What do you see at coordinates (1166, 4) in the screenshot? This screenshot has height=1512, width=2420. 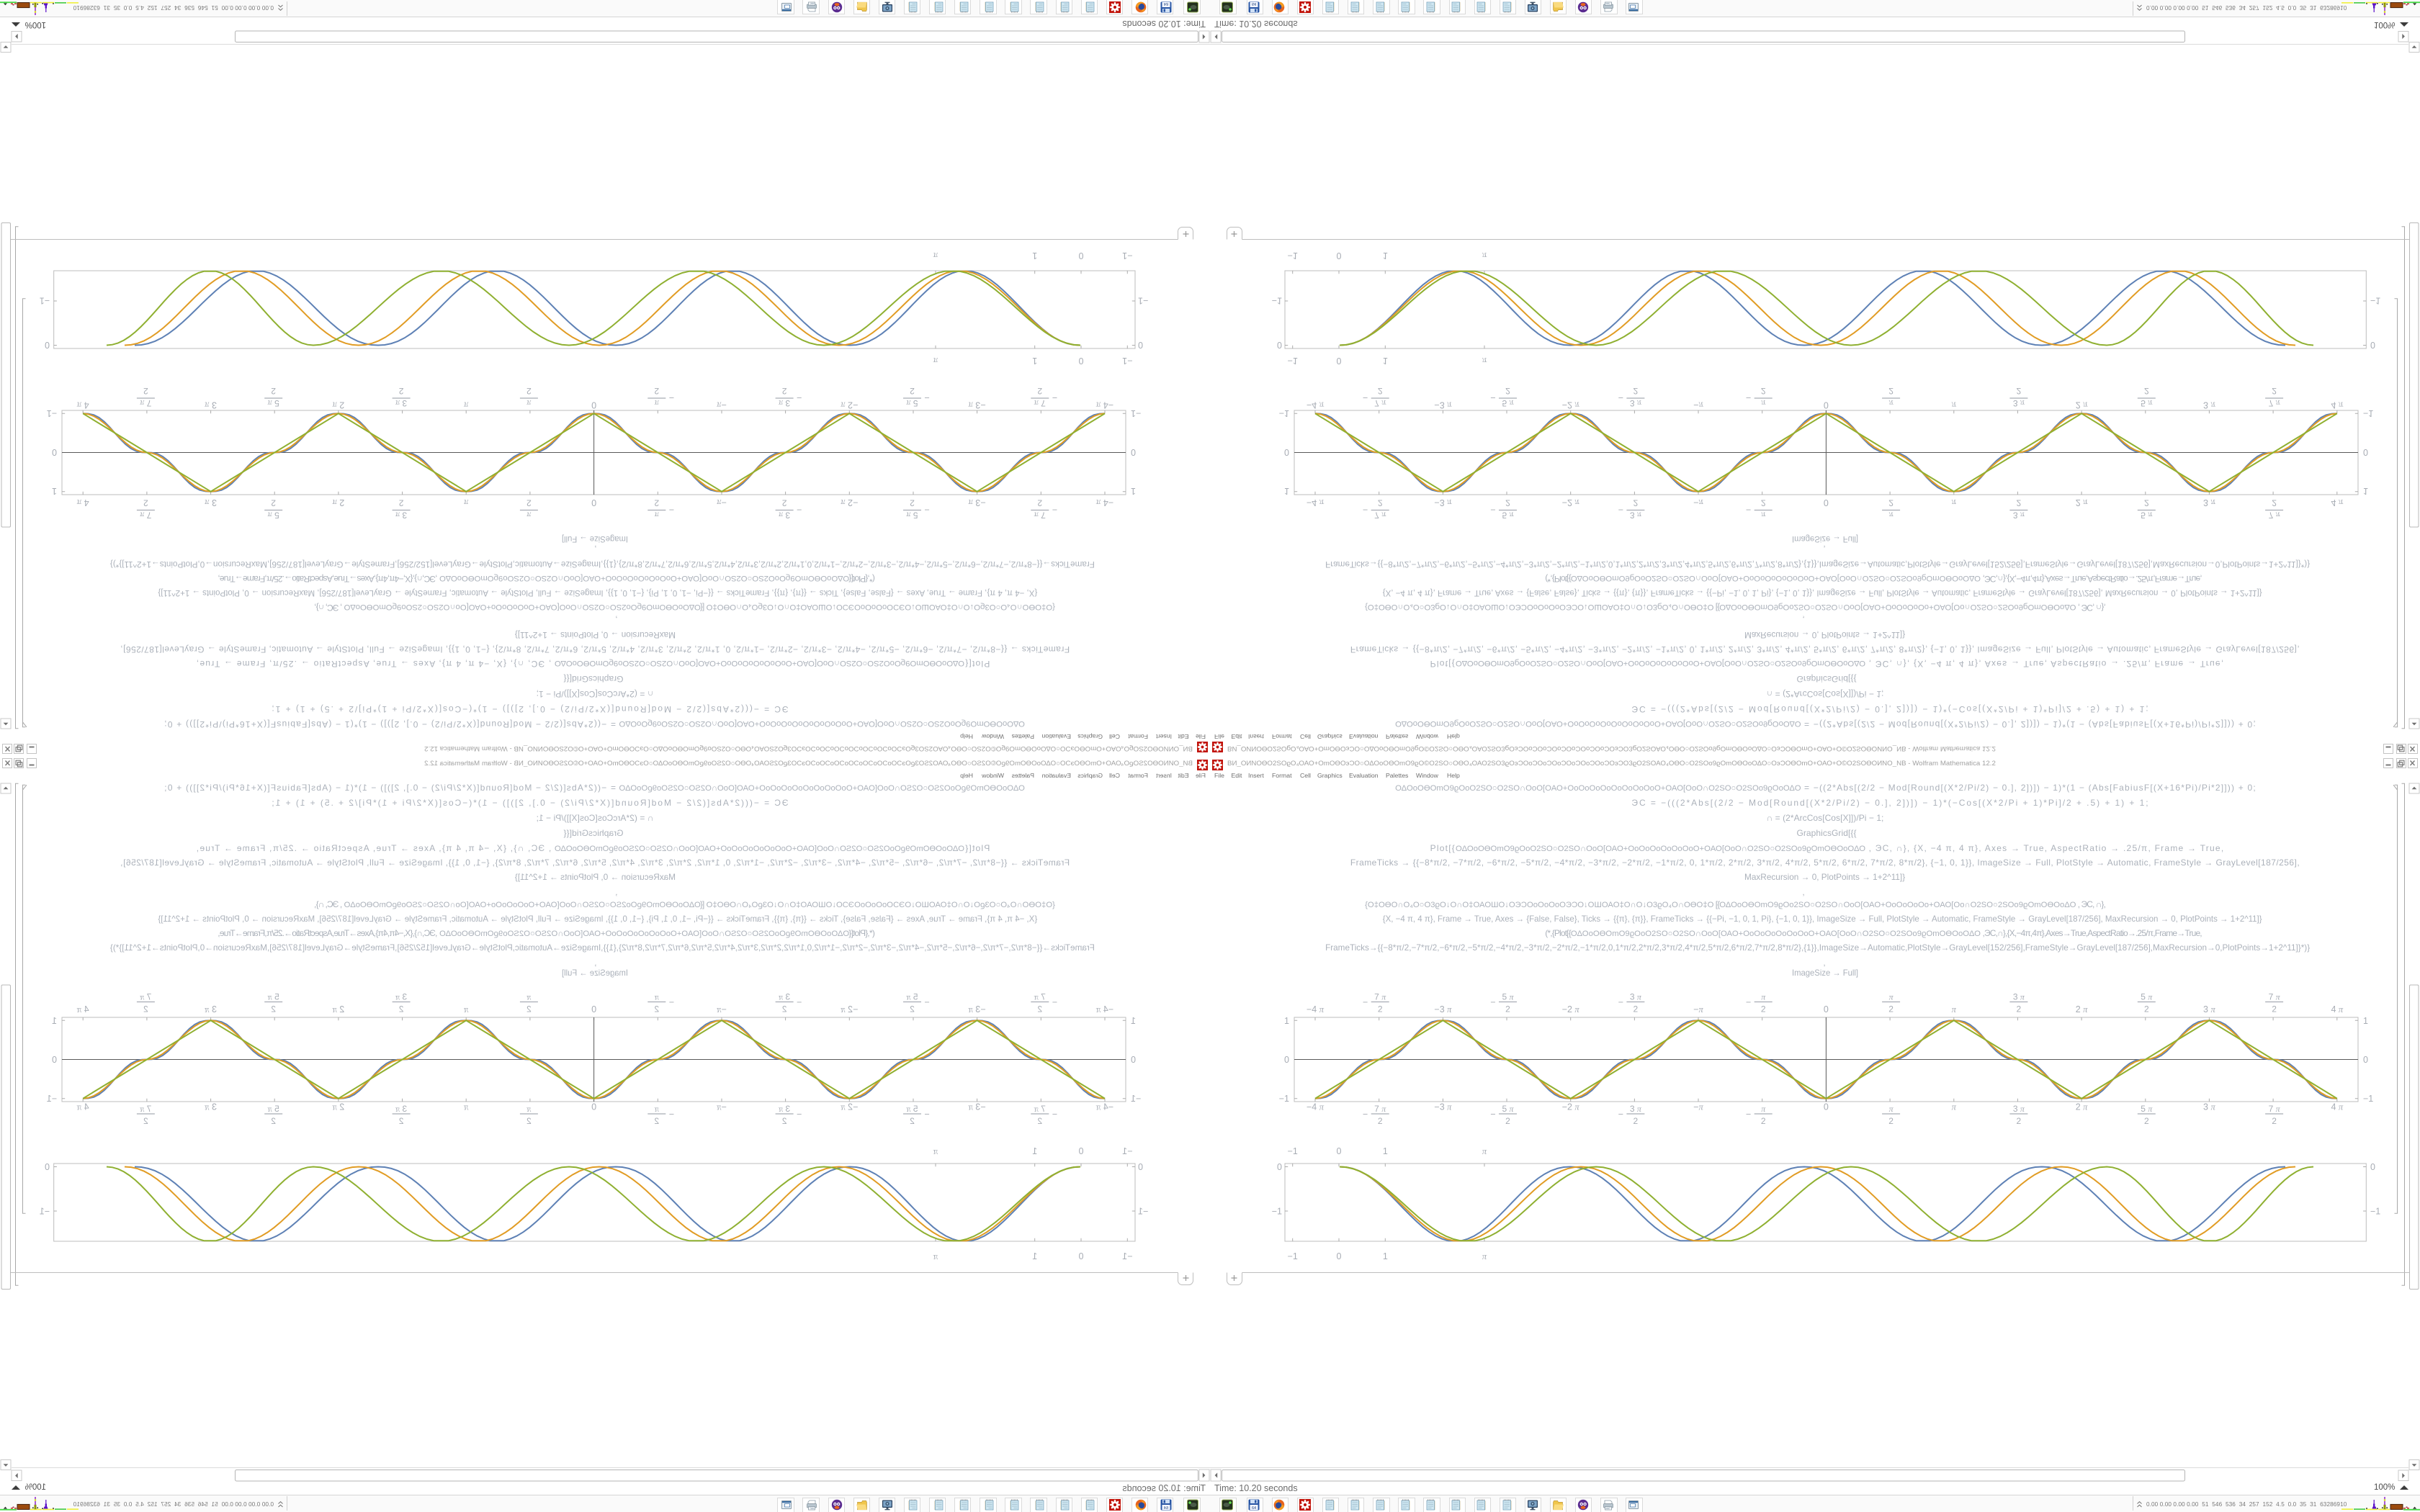 I see `svg-text: 64` at bounding box center [1166, 4].